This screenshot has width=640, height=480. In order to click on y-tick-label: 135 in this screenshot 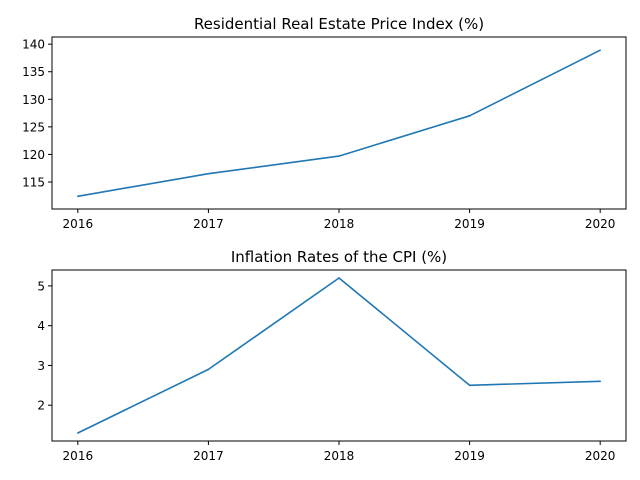, I will do `click(33, 72)`.